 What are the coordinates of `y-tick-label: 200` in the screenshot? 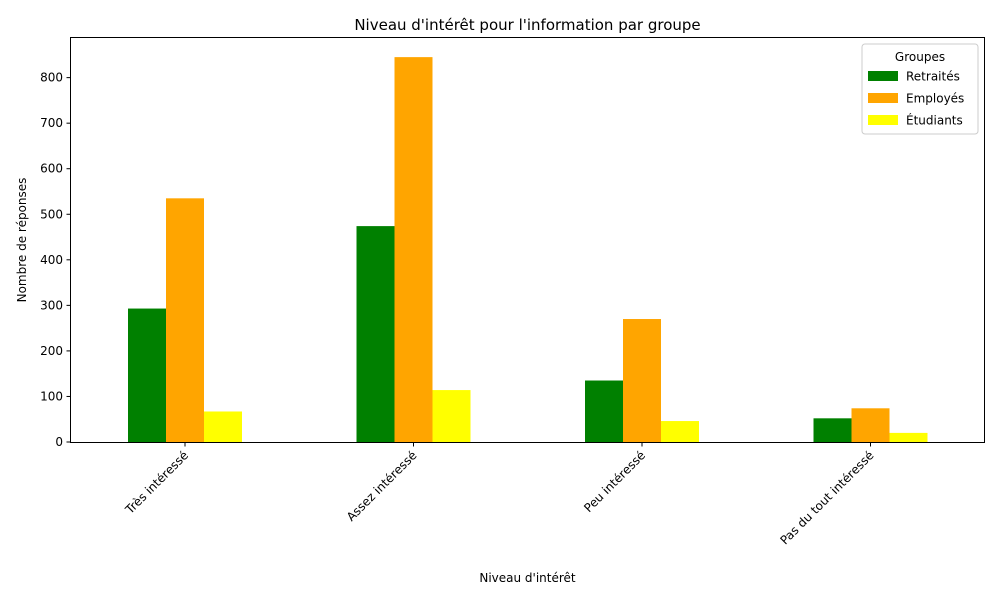 It's located at (51, 351).